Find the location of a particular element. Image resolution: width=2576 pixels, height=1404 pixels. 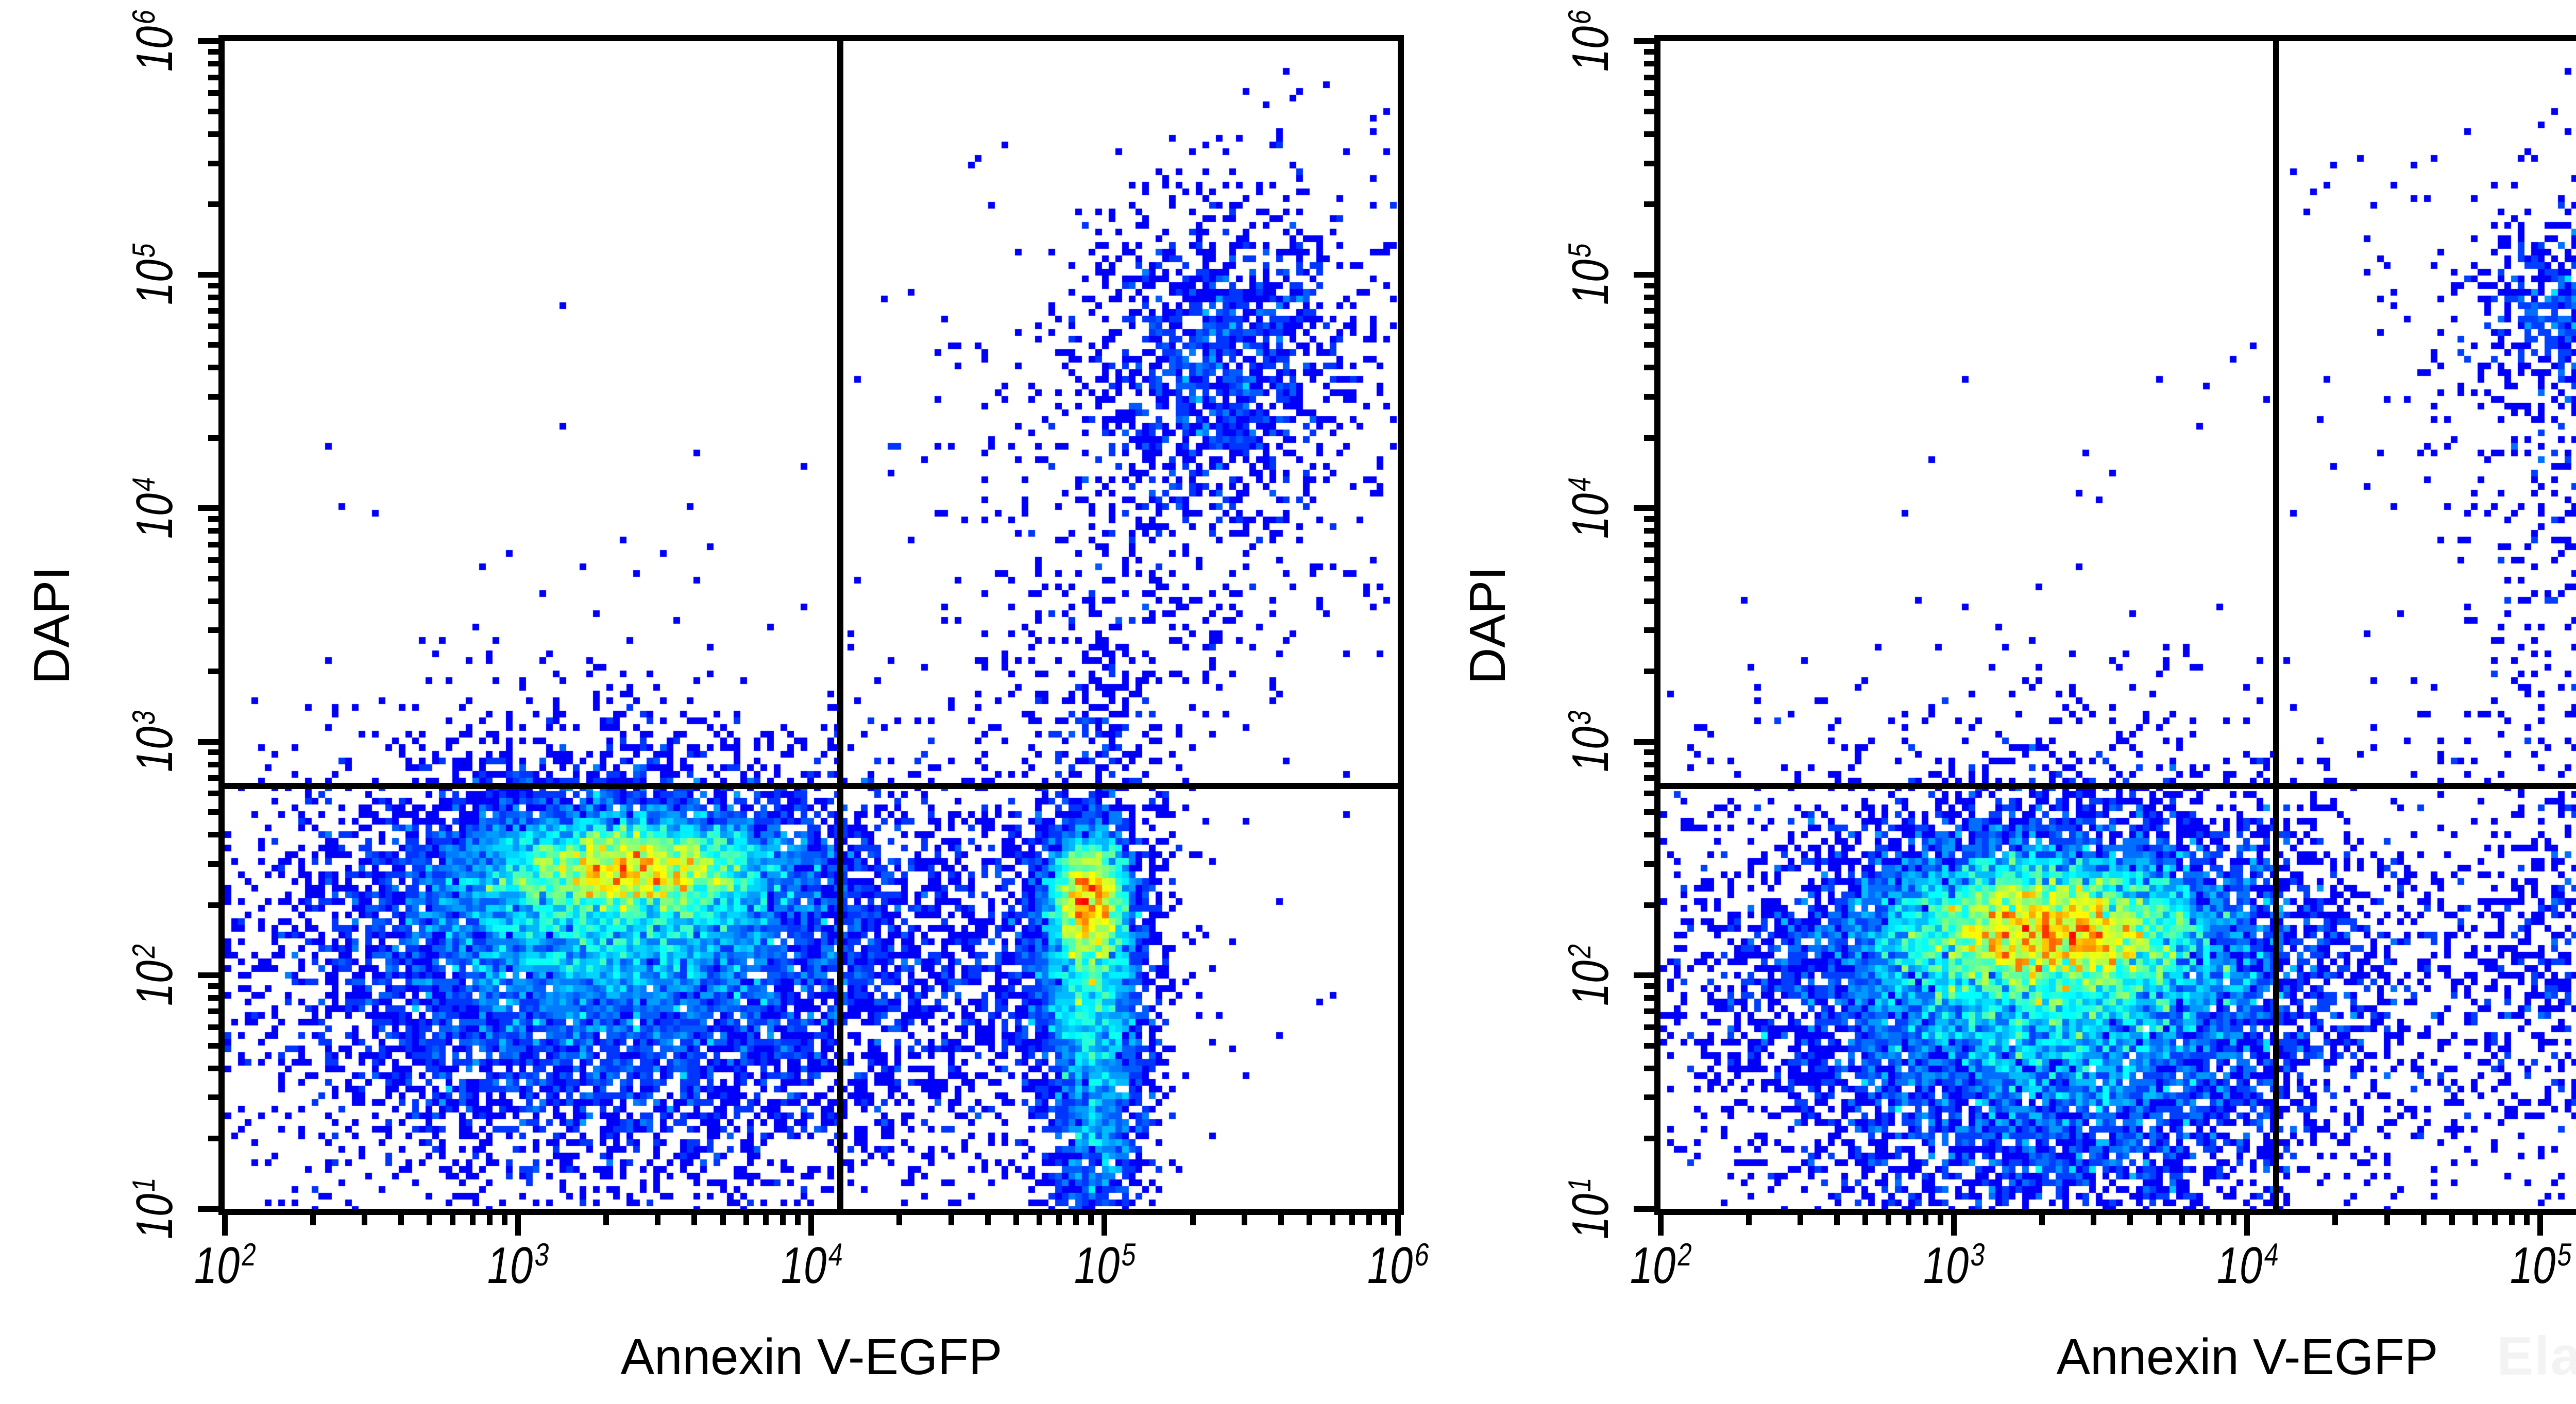

quadrant-gate-vertical-line-left is located at coordinates (840, 625).